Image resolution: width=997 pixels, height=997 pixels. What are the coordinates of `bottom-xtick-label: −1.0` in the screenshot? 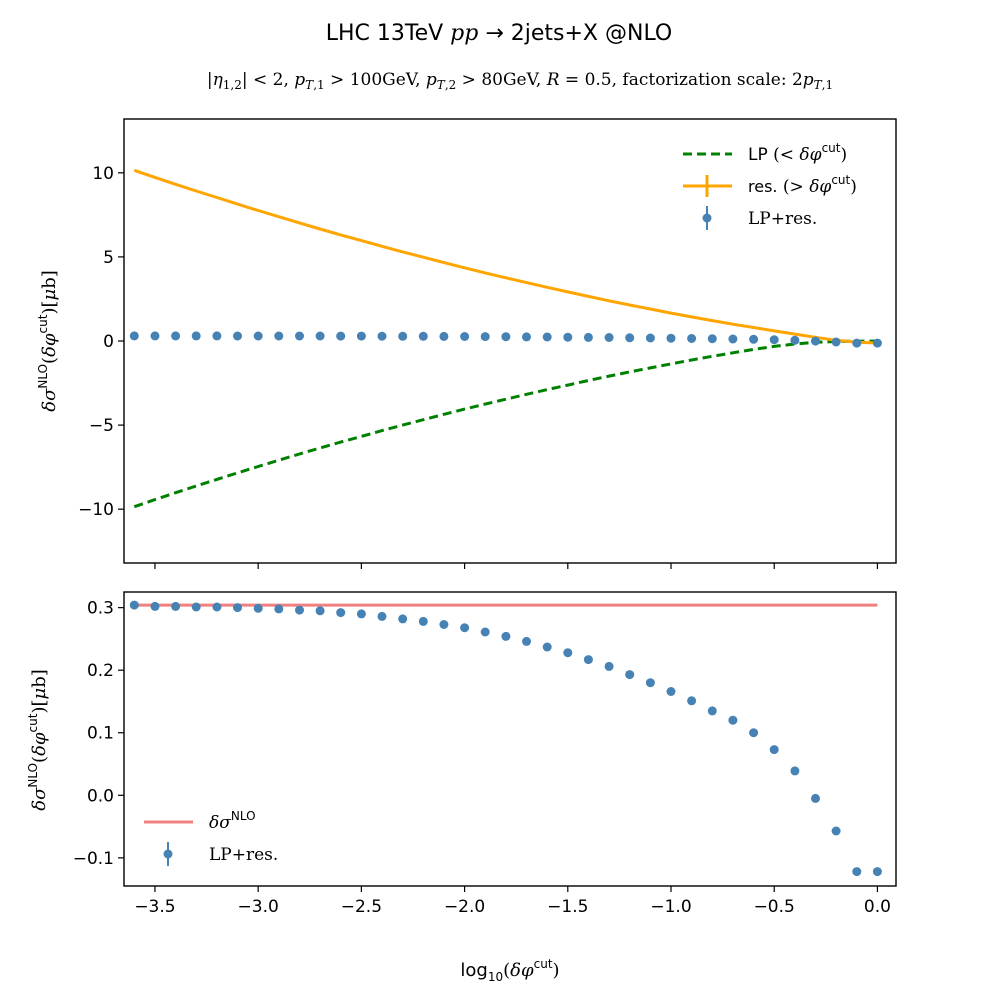 It's located at (670, 907).